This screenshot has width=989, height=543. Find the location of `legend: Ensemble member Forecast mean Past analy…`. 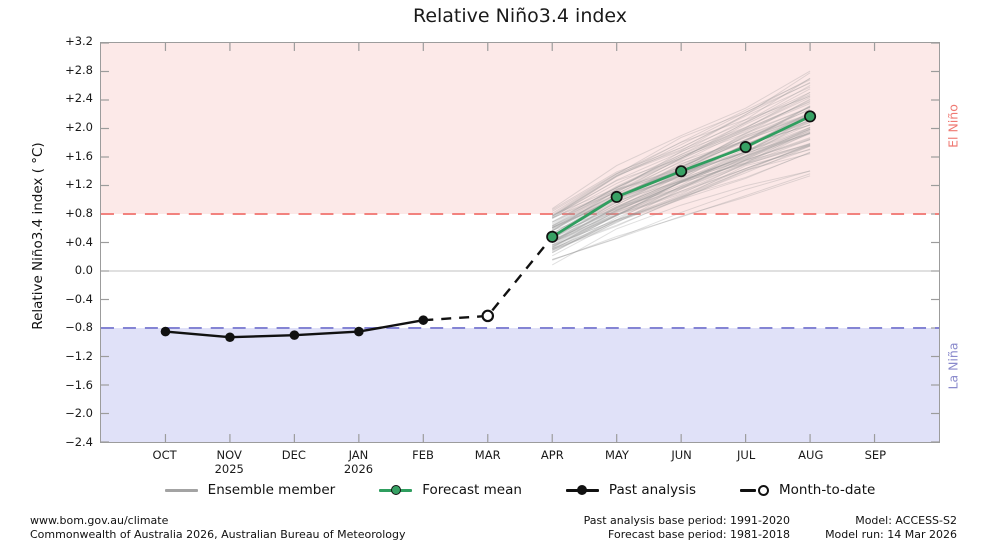

legend: Ensemble member Forecast mean Past analy… is located at coordinates (520, 490).